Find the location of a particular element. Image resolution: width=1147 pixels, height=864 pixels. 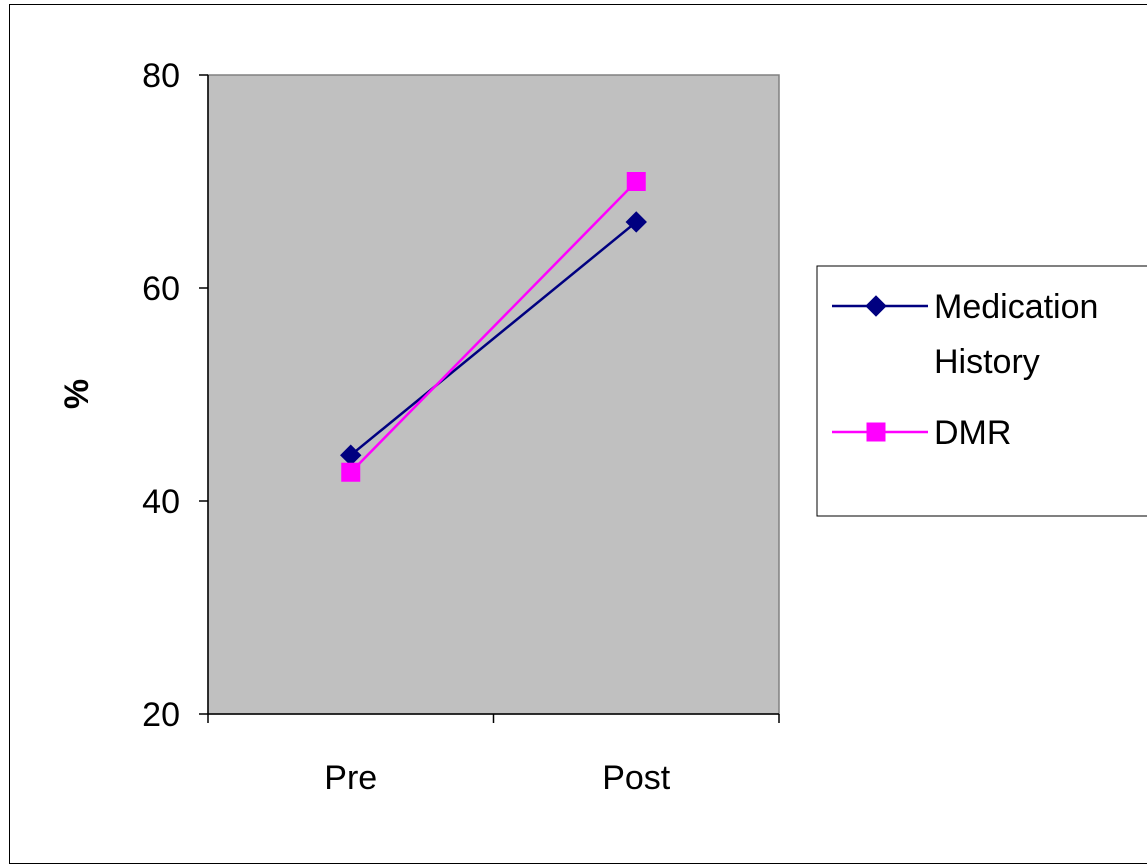

y-tick-label: 40 is located at coordinates (161, 502).